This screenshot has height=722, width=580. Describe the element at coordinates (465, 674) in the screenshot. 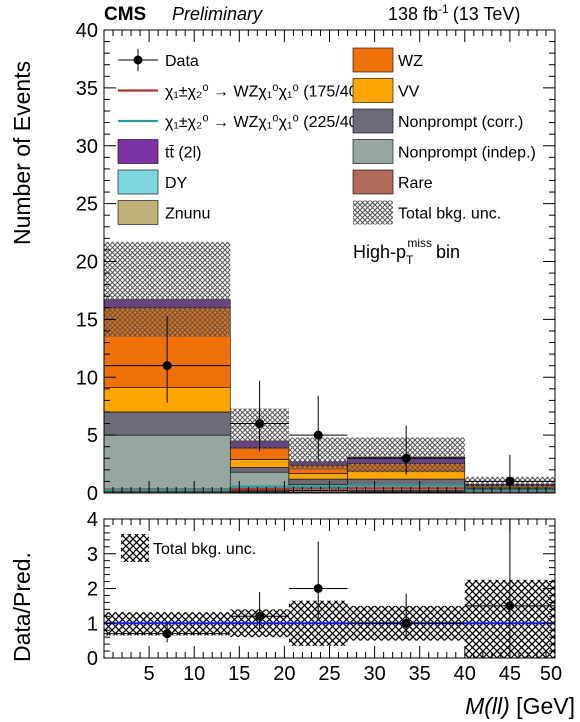

I see `x-tick-label: 40` at that location.